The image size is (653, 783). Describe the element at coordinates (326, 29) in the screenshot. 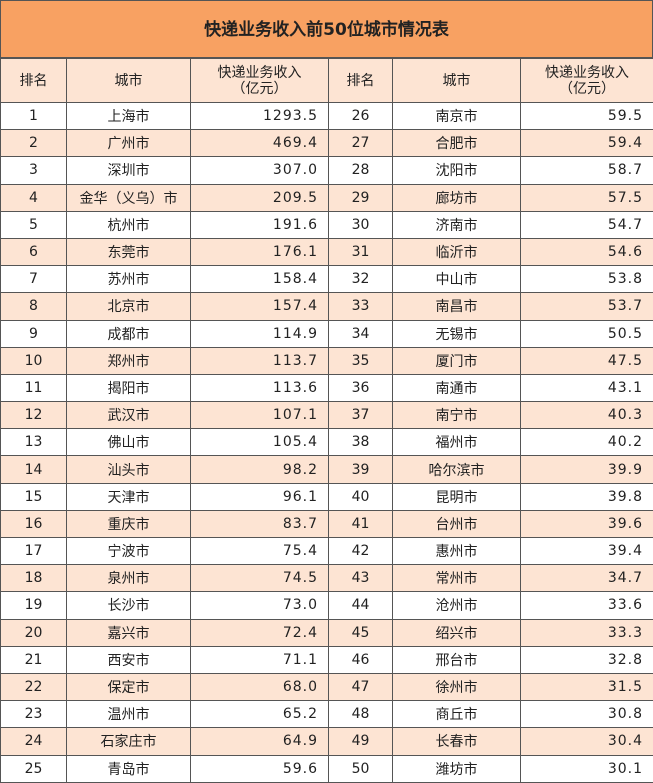

I see `table-title: 快递业务收入前50位城市情况表` at that location.